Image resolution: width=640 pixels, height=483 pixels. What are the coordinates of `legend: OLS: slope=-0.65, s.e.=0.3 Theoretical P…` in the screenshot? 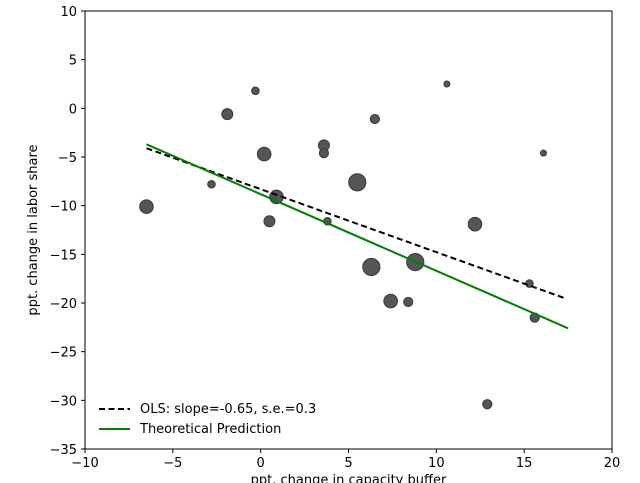 It's located at (207, 419).